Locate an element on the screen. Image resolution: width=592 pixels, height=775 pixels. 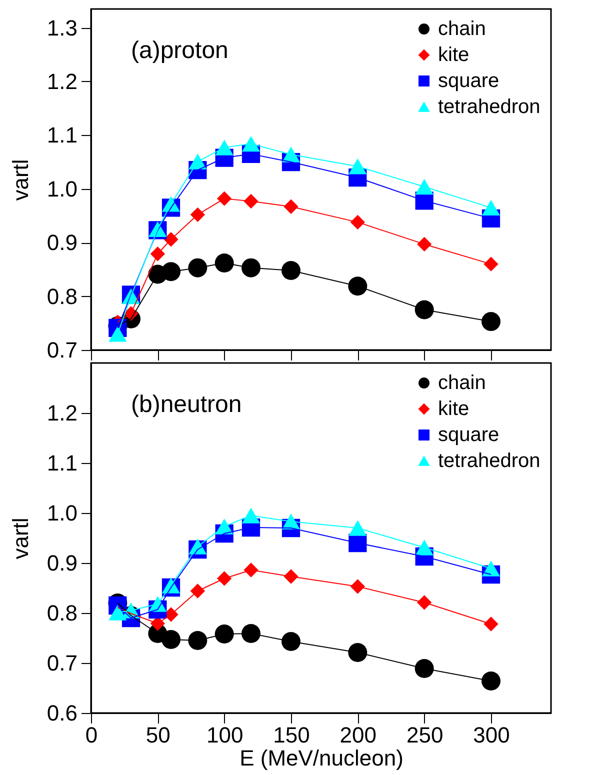
x-tick-label: 100 is located at coordinates (225, 735).